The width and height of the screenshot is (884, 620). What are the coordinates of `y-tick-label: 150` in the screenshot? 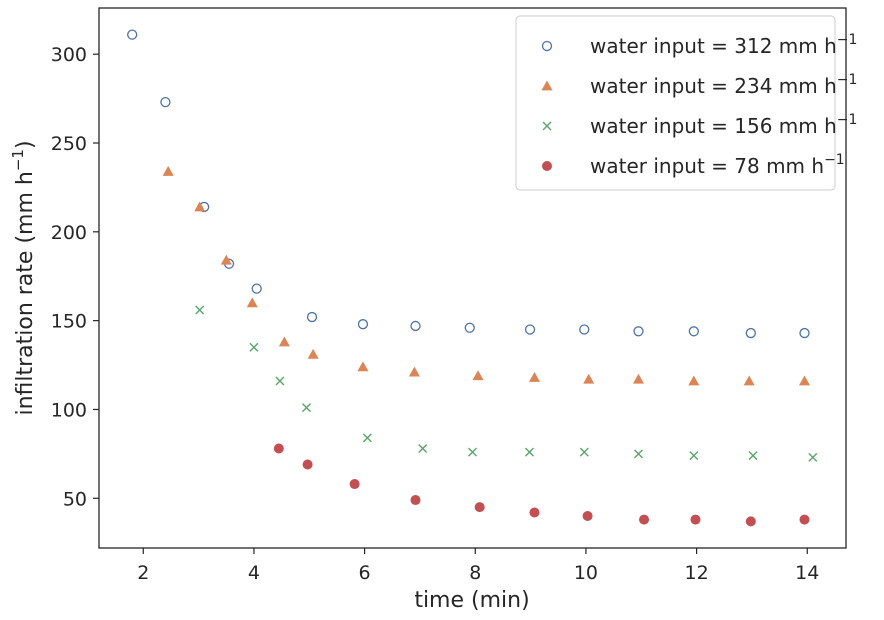 It's located at (69, 322).